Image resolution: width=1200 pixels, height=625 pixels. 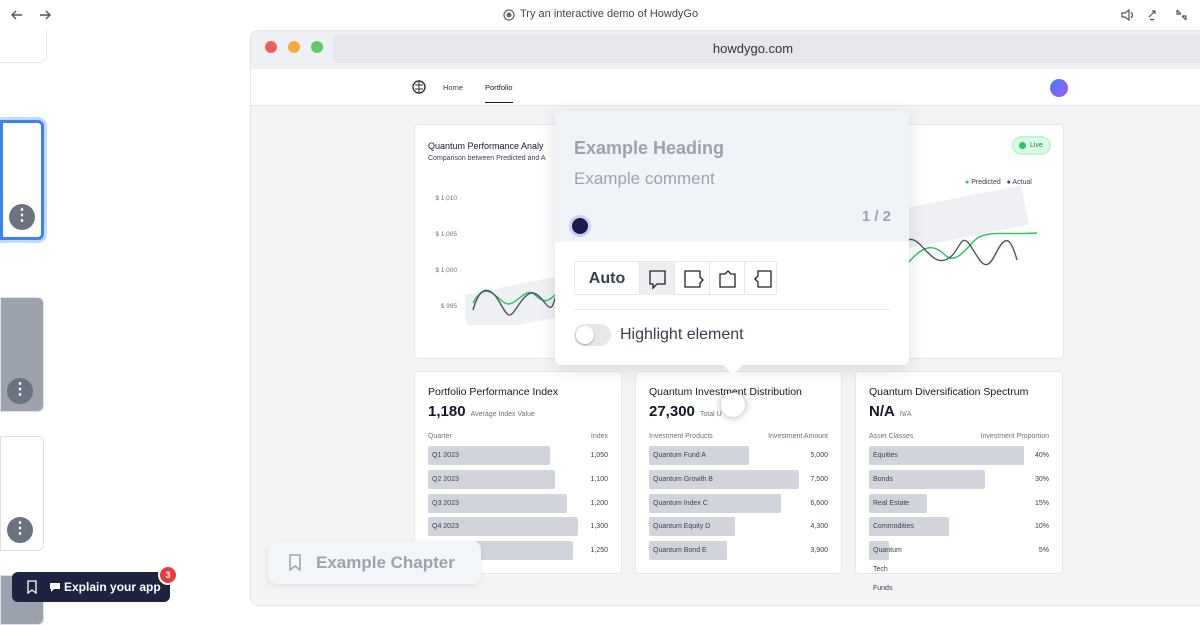 I want to click on value: N/A, so click(x=882, y=411).